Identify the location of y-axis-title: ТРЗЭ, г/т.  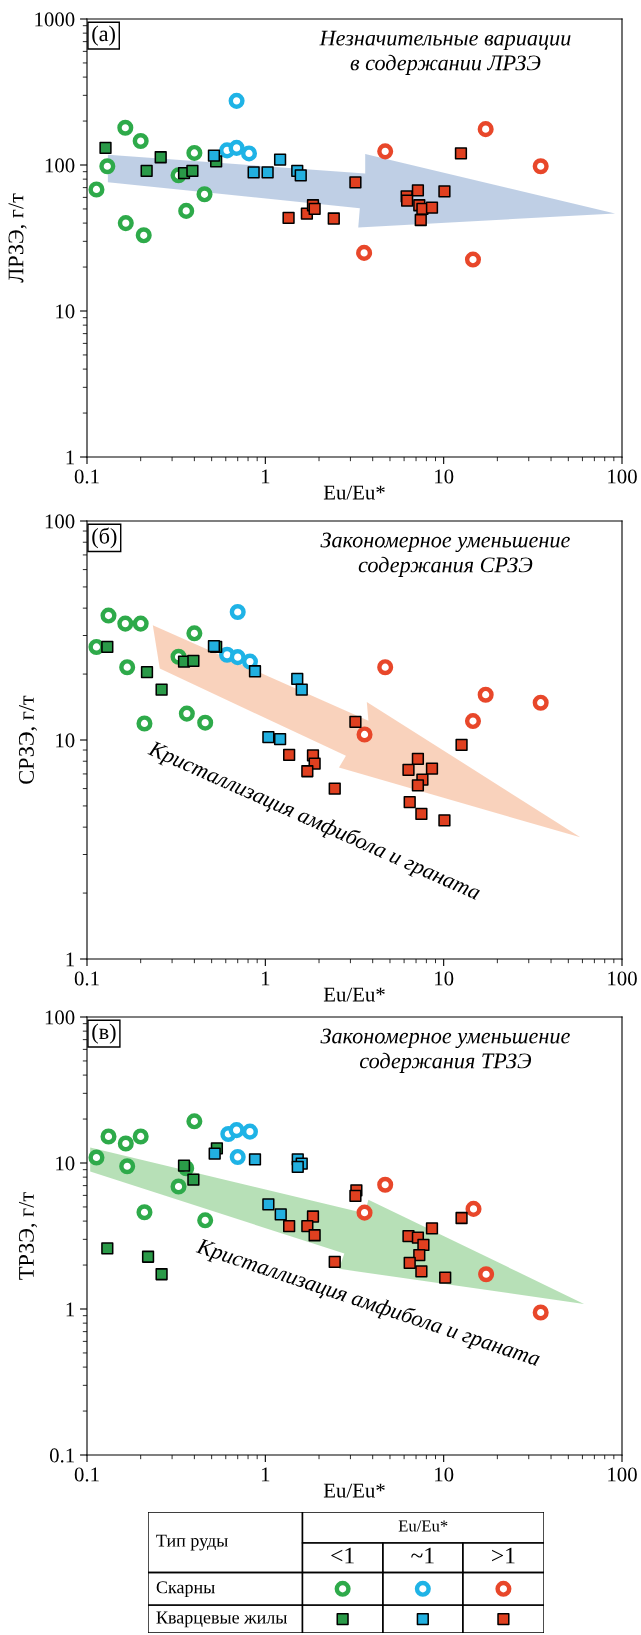
(28, 1236).